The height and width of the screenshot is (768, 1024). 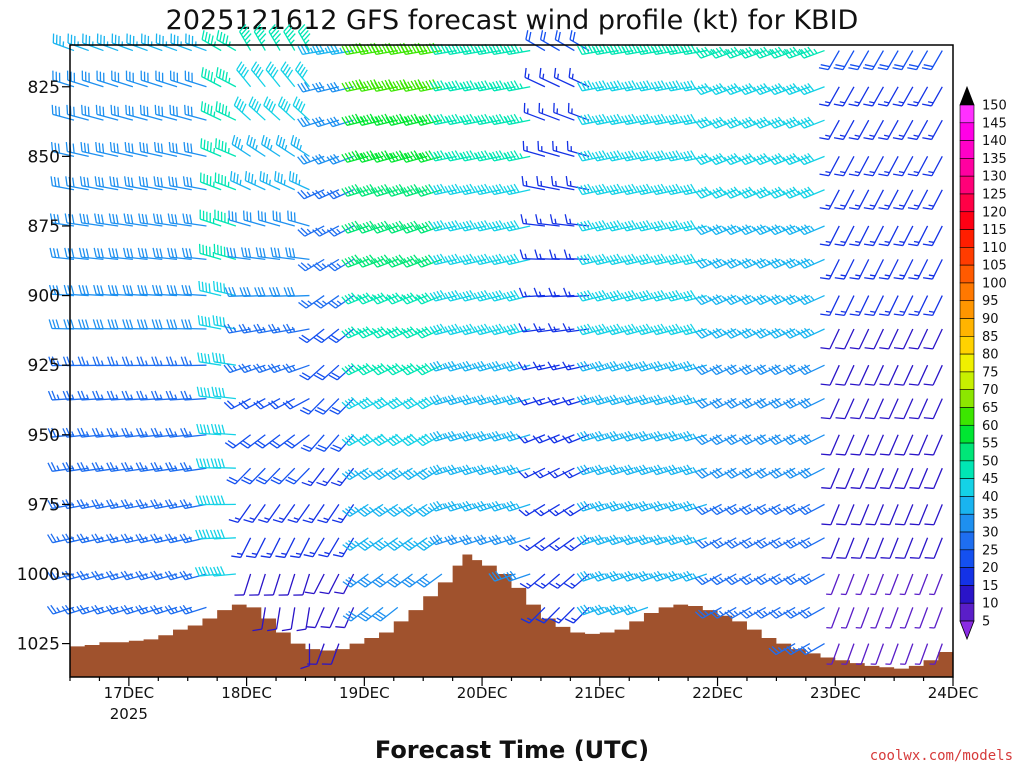 What do you see at coordinates (990, 390) in the screenshot?
I see `colorbar-label: 70` at bounding box center [990, 390].